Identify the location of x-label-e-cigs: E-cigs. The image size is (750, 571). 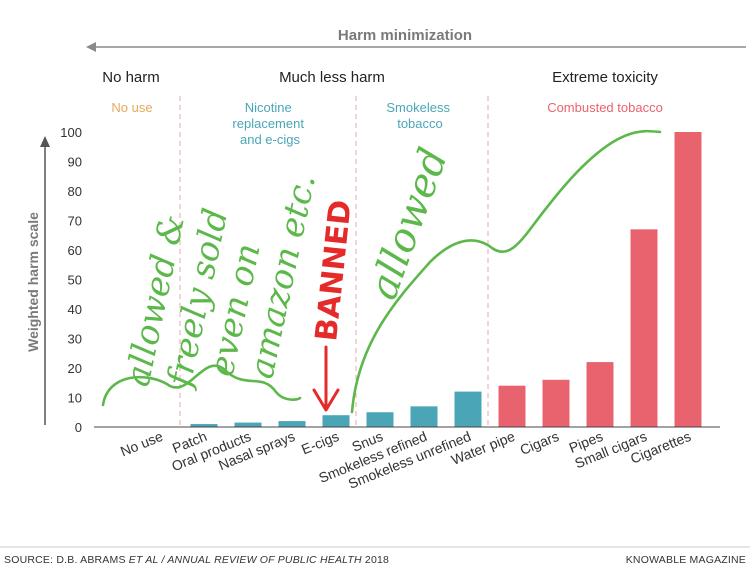
(320, 442).